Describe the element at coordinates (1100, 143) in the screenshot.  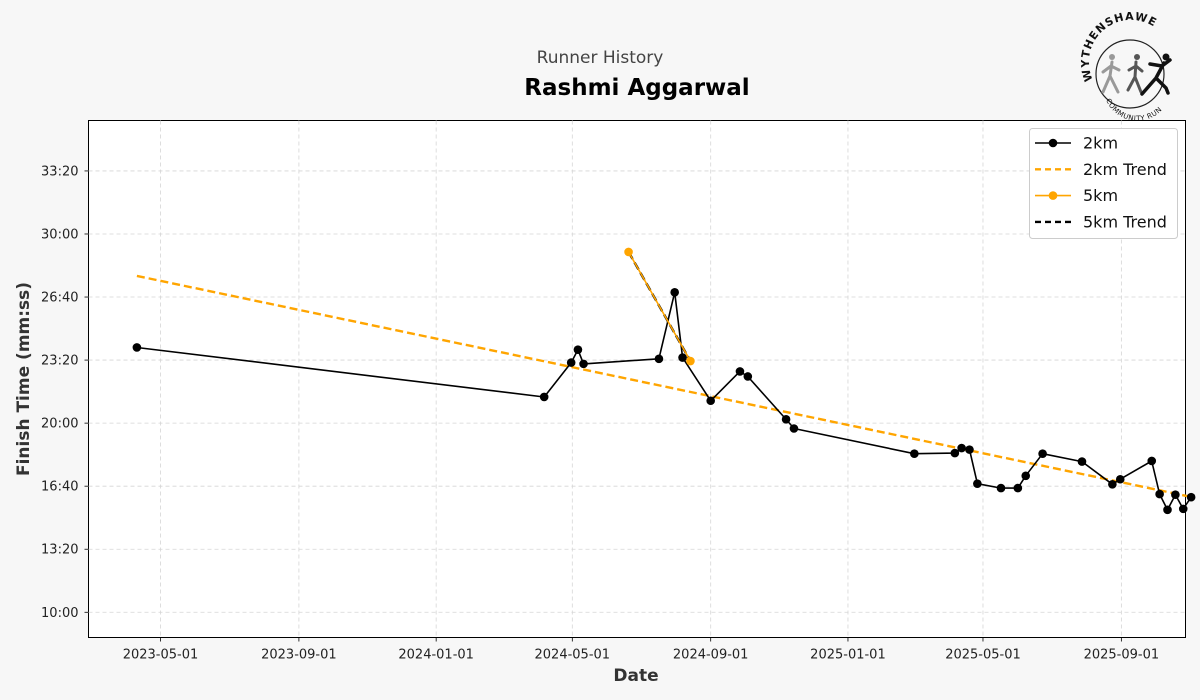
I see `legend-label-2km: 2km` at that location.